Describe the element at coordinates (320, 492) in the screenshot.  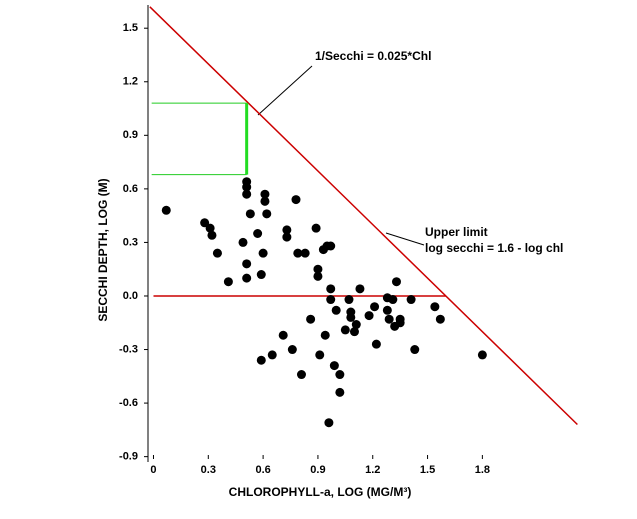
I see `x-axis-label: CHLOROPHYLL-a, LOG (MG/M³)` at that location.